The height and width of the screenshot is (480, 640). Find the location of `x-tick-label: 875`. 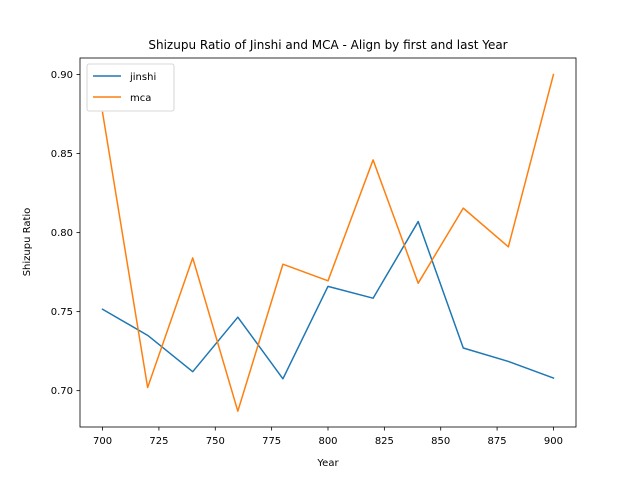

x-tick-label: 875 is located at coordinates (497, 441).